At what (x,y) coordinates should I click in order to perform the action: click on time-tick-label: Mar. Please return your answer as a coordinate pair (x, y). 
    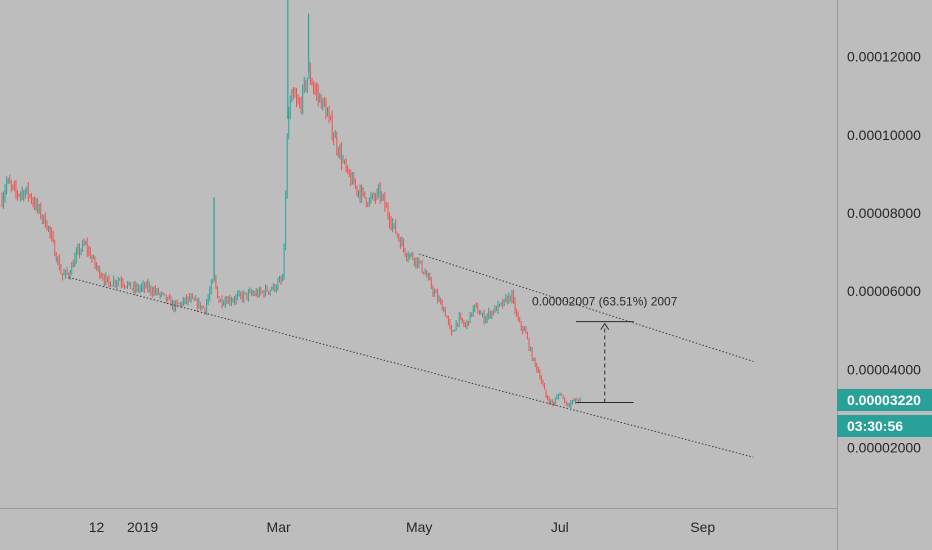
    Looking at the image, I should click on (279, 527).